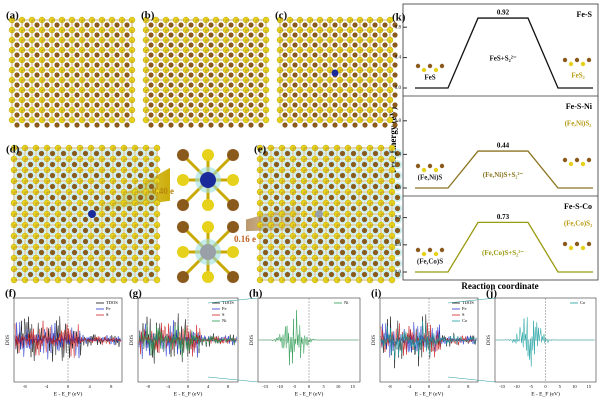  What do you see at coordinates (67, 339) in the screenshot?
I see `dos-curve` at bounding box center [67, 339].